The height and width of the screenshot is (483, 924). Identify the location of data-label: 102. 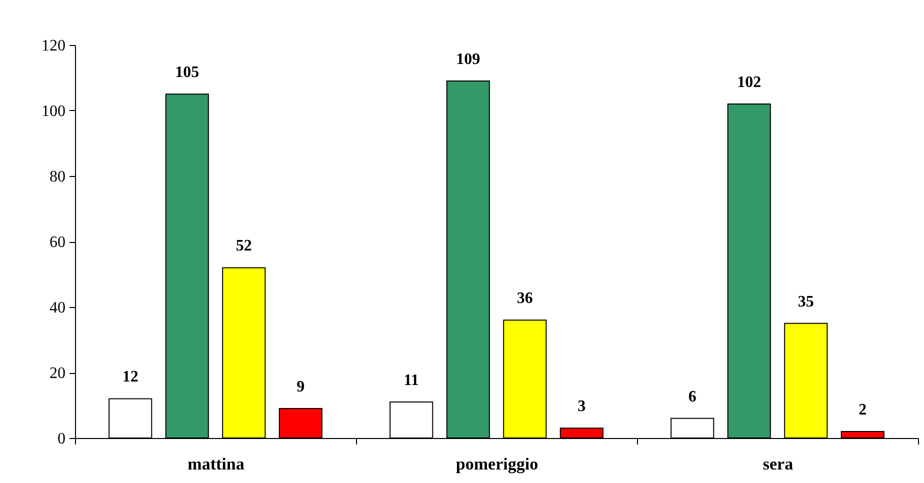
(749, 82).